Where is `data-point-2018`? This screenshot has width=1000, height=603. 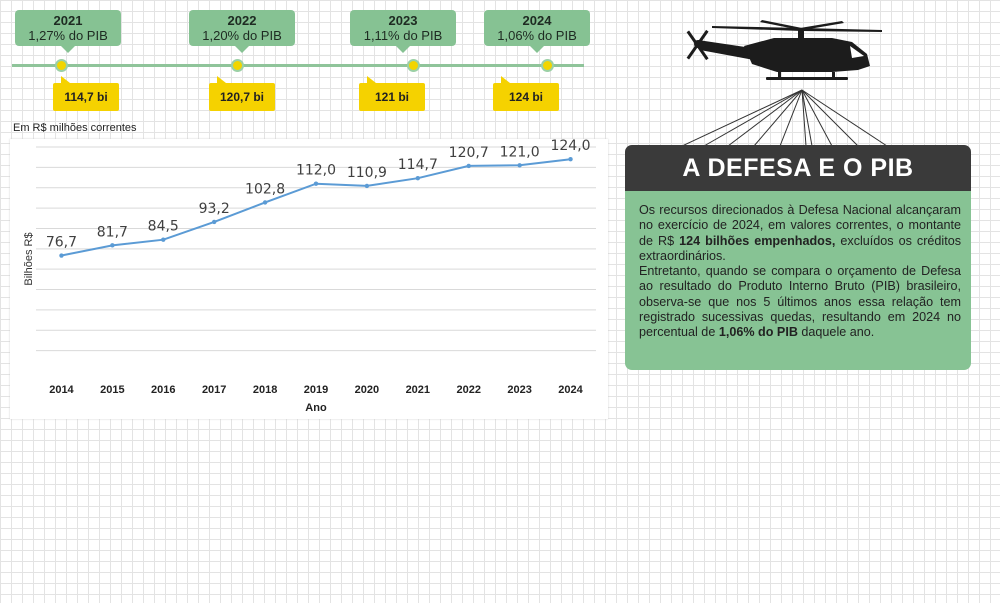
data-point-2018 is located at coordinates (265, 202).